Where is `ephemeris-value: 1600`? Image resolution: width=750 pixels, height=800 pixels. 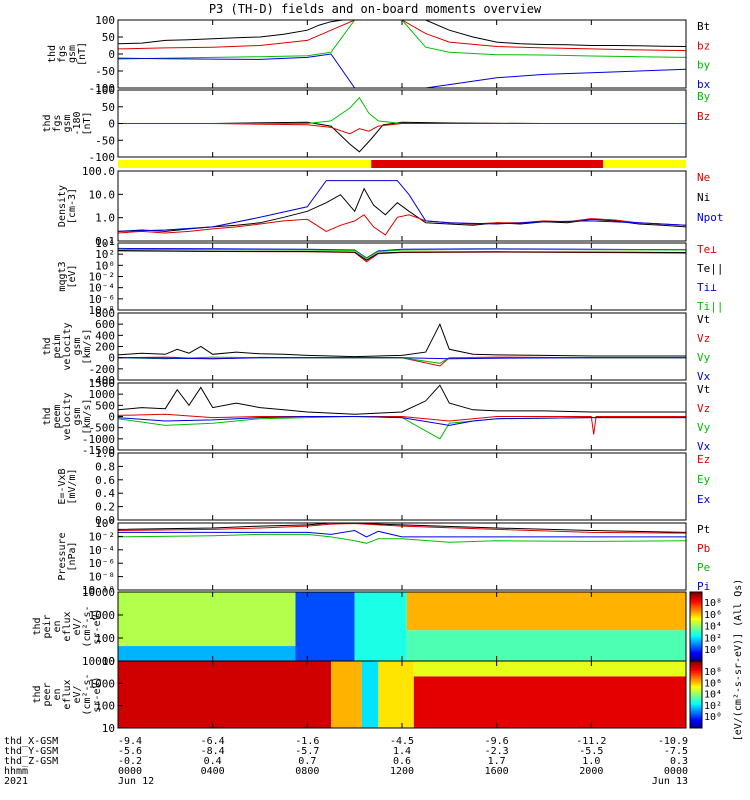
ephemeris-value: 1600 is located at coordinates (497, 771).